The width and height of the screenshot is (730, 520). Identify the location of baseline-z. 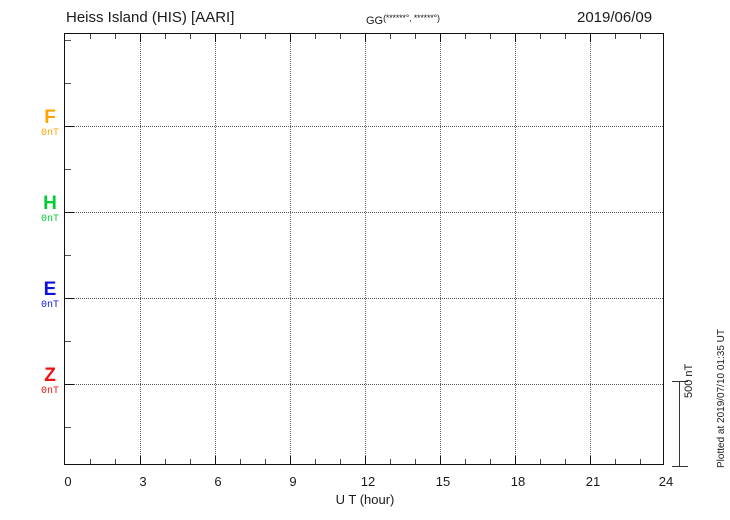
(364, 384).